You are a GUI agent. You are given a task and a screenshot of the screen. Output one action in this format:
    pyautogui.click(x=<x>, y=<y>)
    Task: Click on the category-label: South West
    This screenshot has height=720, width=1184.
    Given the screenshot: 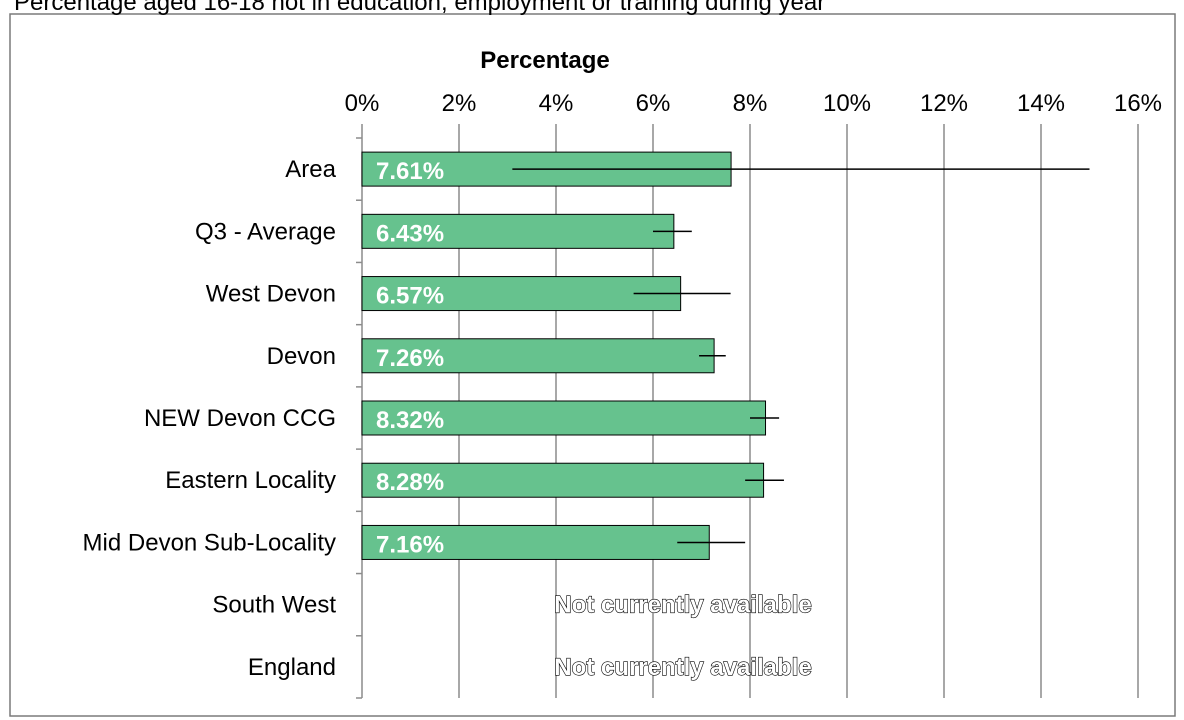 What is the action you would take?
    pyautogui.click(x=274, y=605)
    